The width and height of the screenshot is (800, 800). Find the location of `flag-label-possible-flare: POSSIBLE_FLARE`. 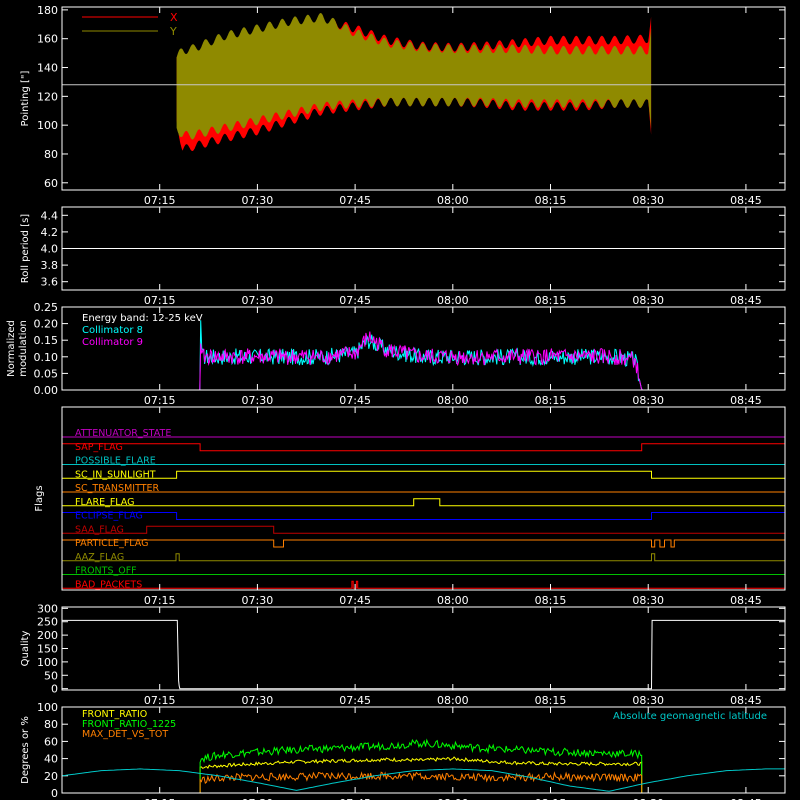

flag-label-possible-flare: POSSIBLE_FLARE is located at coordinates (115, 461).